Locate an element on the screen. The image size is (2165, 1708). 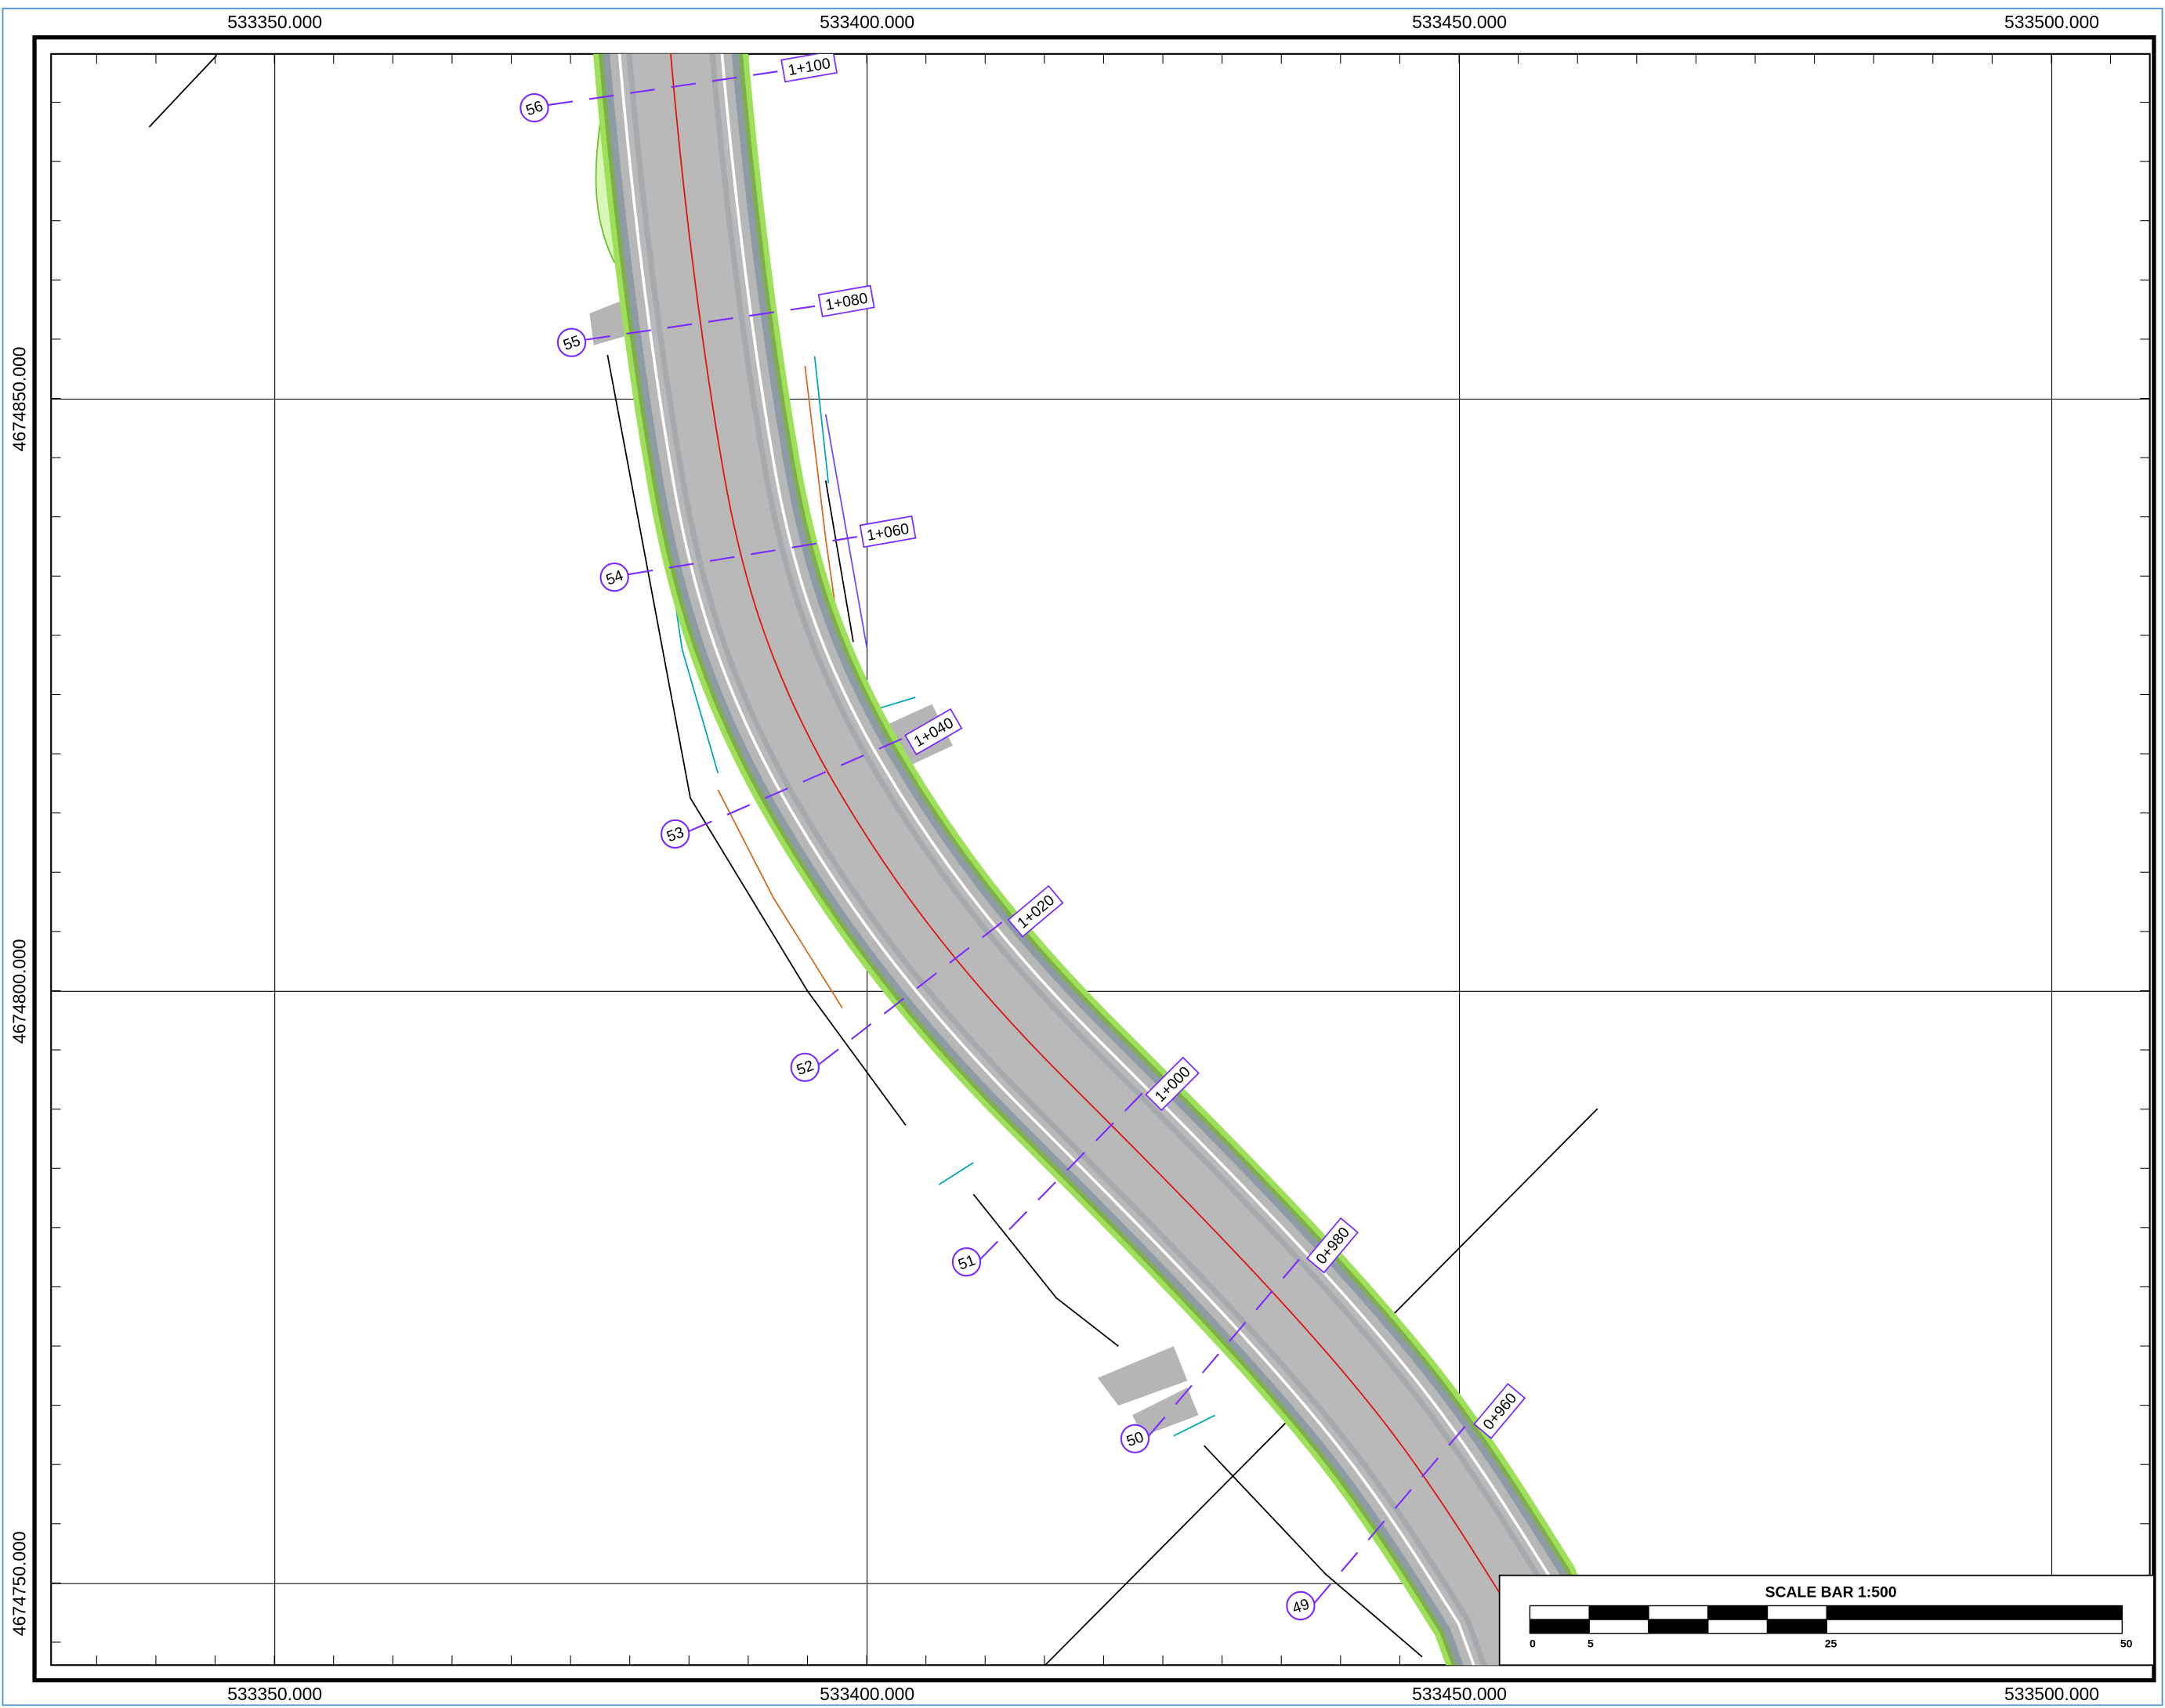
station: 1+080 is located at coordinates (846, 301).